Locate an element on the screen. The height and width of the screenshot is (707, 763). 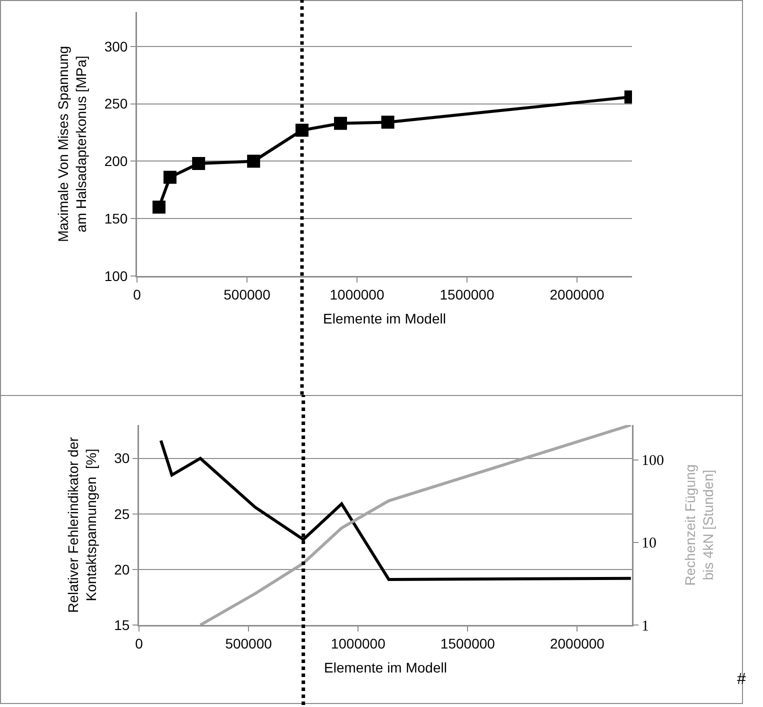
y-tick-label: 20 is located at coordinates (122, 569).